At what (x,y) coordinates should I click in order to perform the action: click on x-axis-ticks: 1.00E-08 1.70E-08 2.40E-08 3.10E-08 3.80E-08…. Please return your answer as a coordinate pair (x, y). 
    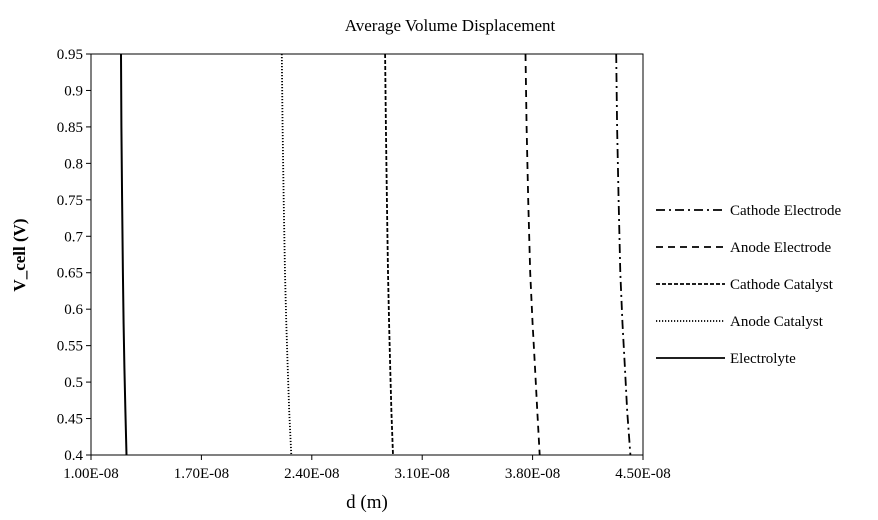
    Looking at the image, I should click on (367, 468).